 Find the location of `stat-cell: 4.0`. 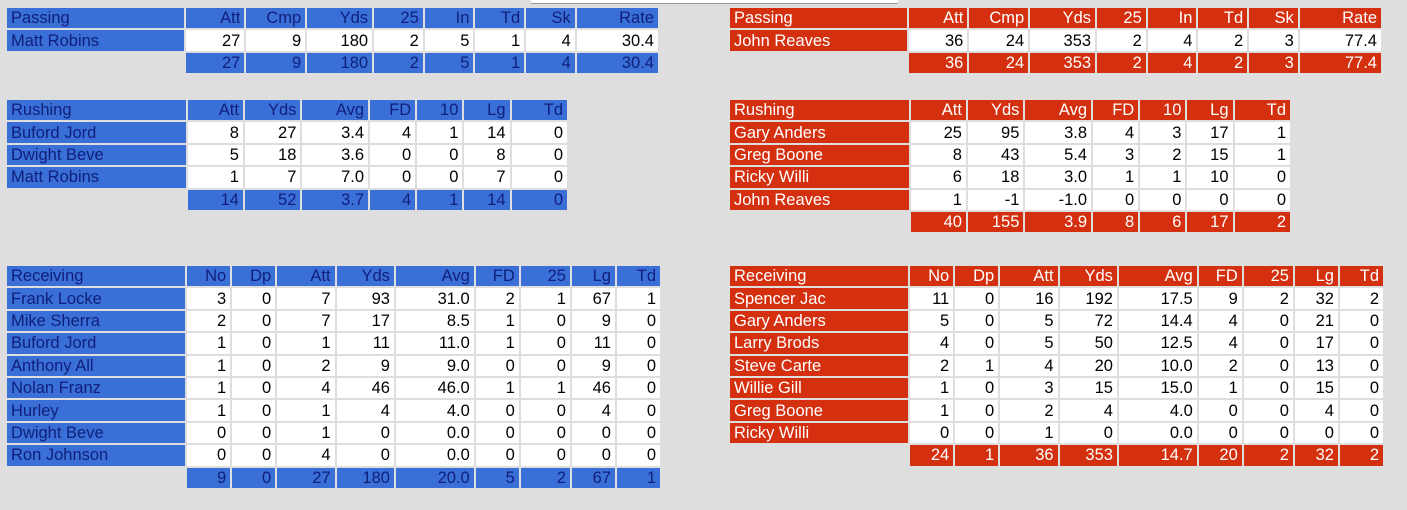

stat-cell: 4.0 is located at coordinates (434, 410).